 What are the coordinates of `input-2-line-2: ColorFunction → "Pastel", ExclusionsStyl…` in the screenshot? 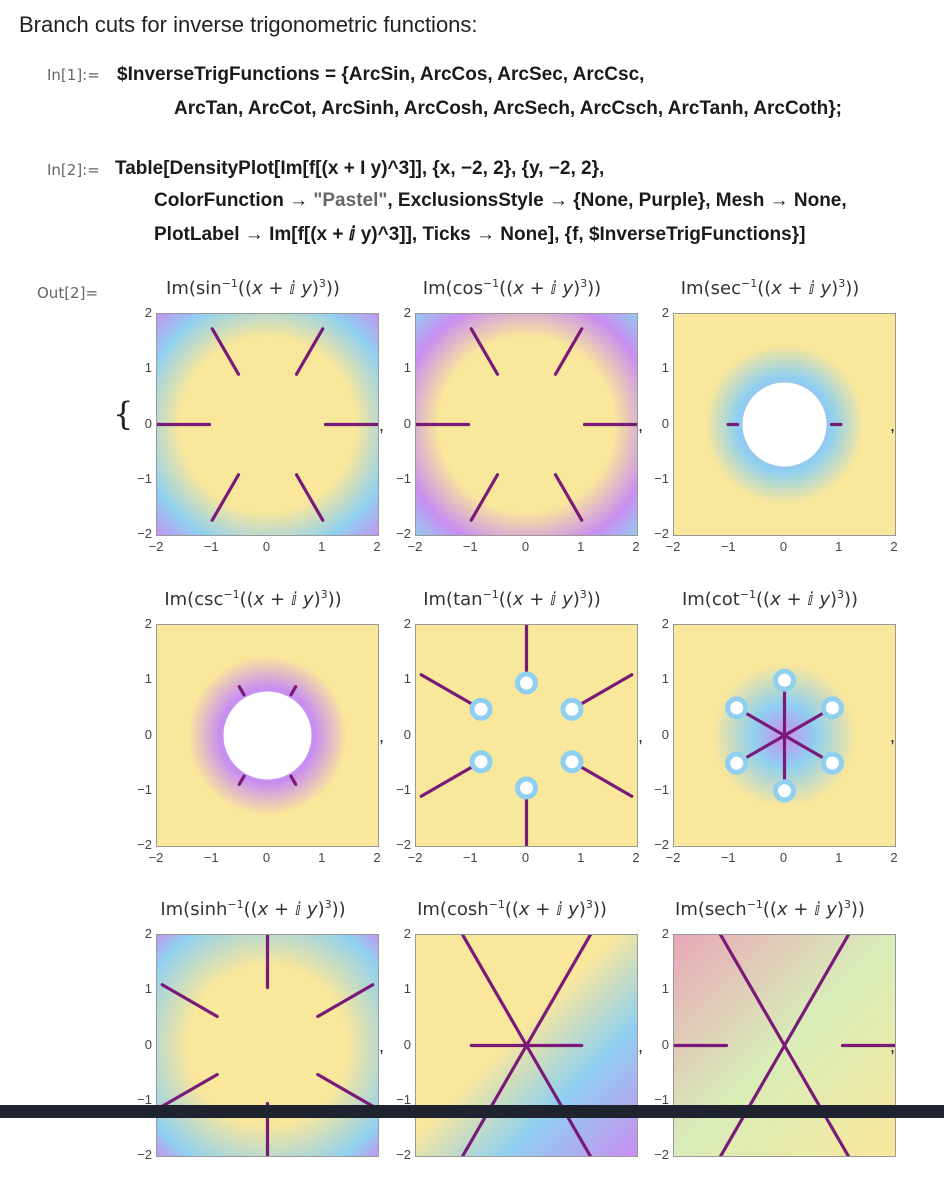 It's located at (500, 201).